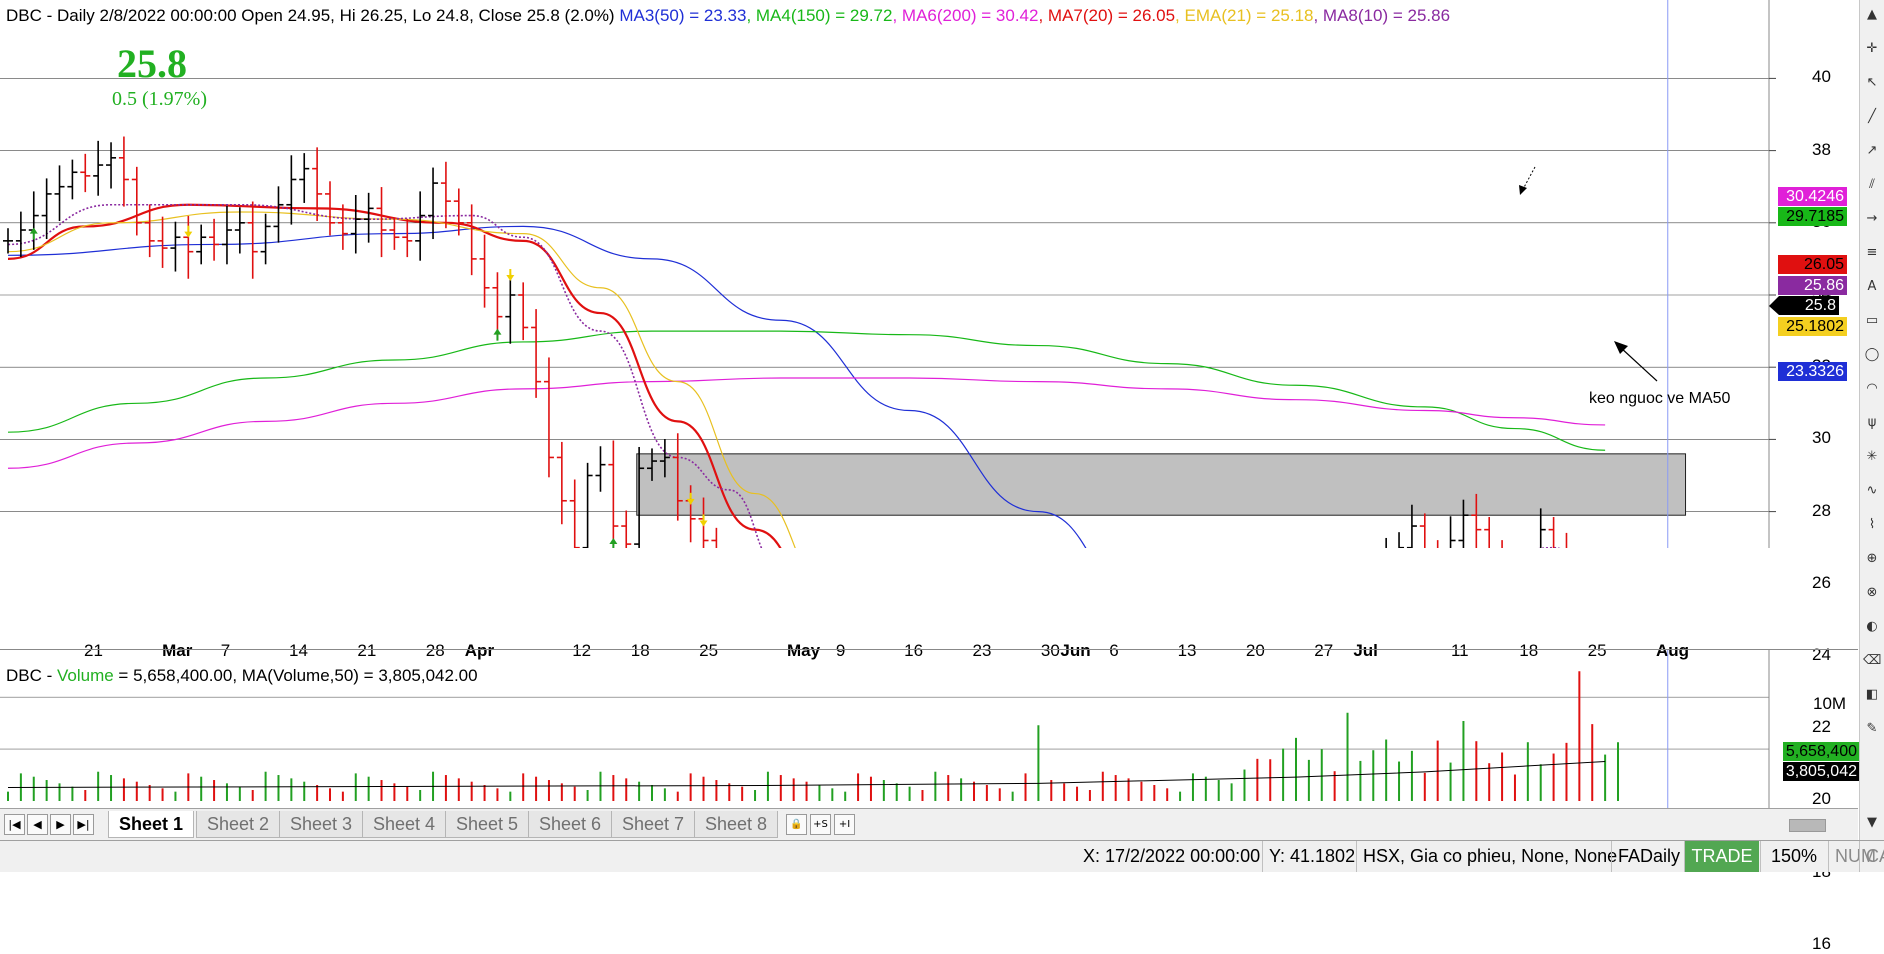  I want to click on note-icon: ✎, so click(1872, 728).